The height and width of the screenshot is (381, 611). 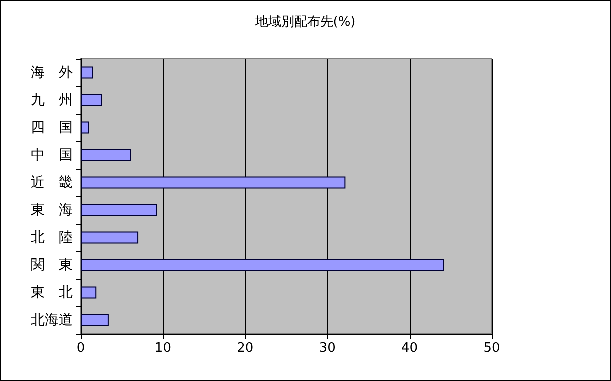 I want to click on y-tick-label: 中 国, so click(x=52, y=155).